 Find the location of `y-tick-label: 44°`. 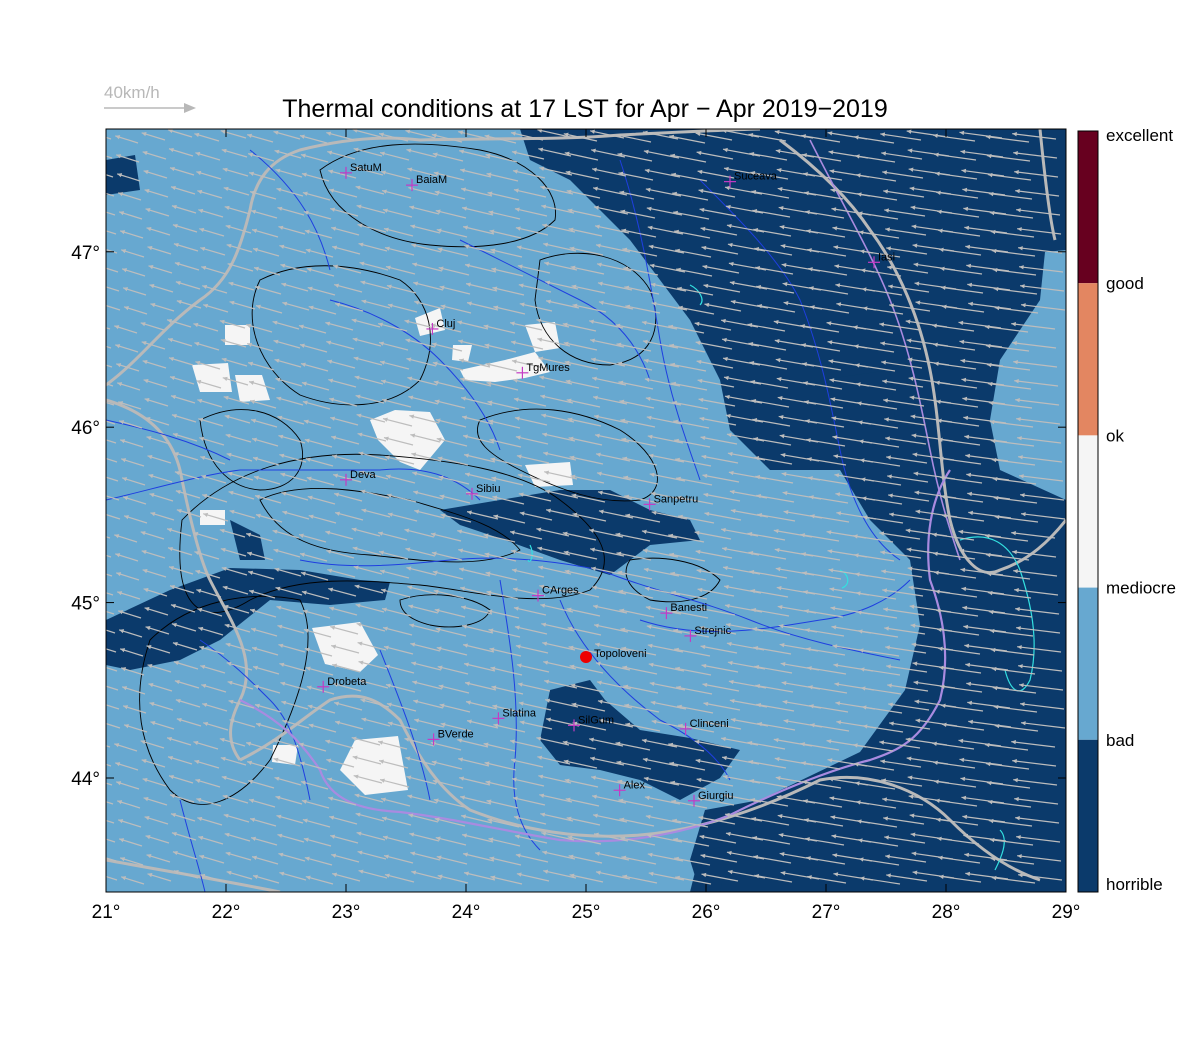

y-tick-label: 44° is located at coordinates (85, 779).